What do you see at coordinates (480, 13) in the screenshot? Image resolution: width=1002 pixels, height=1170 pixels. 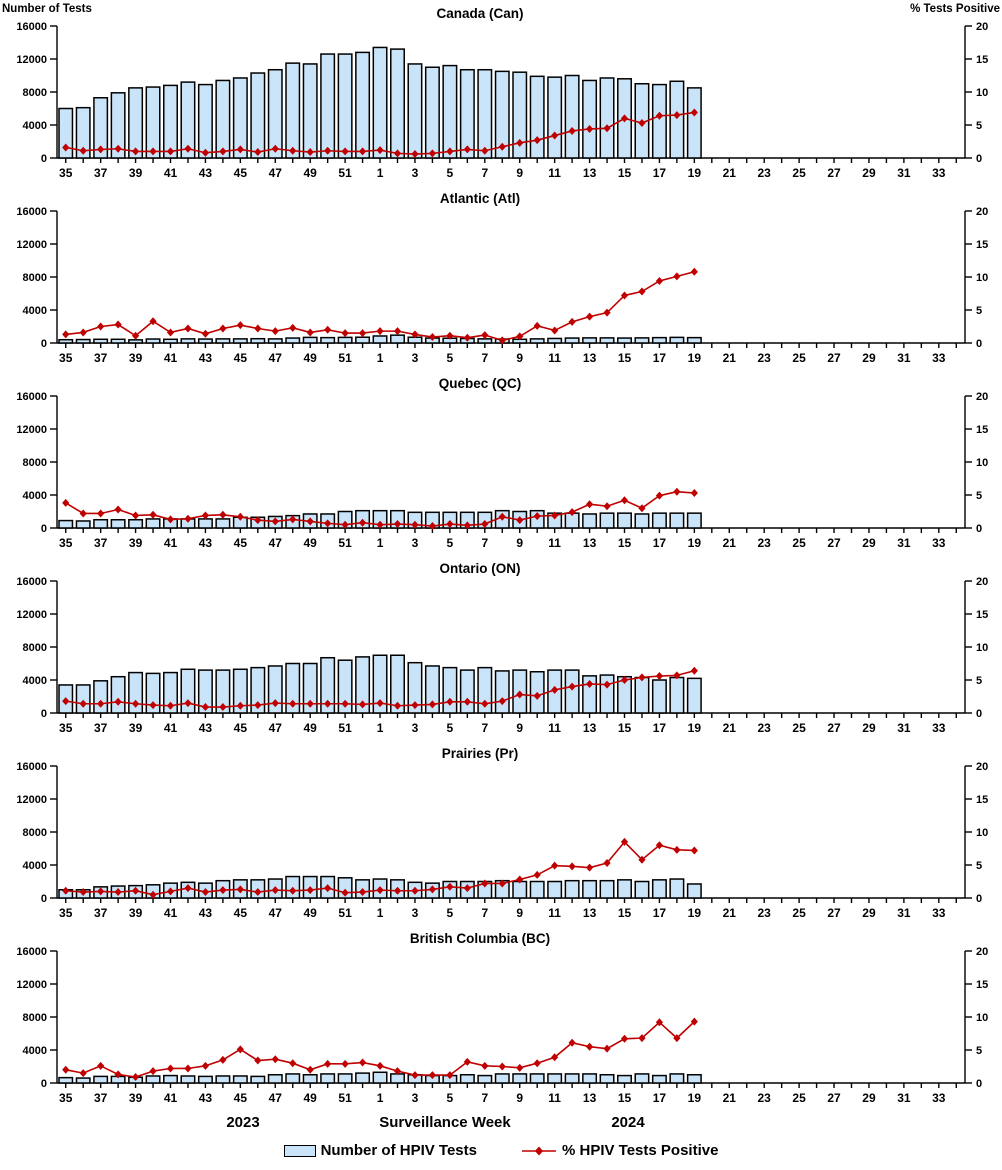 I see `panel-title-canada: Canada (Can)` at bounding box center [480, 13].